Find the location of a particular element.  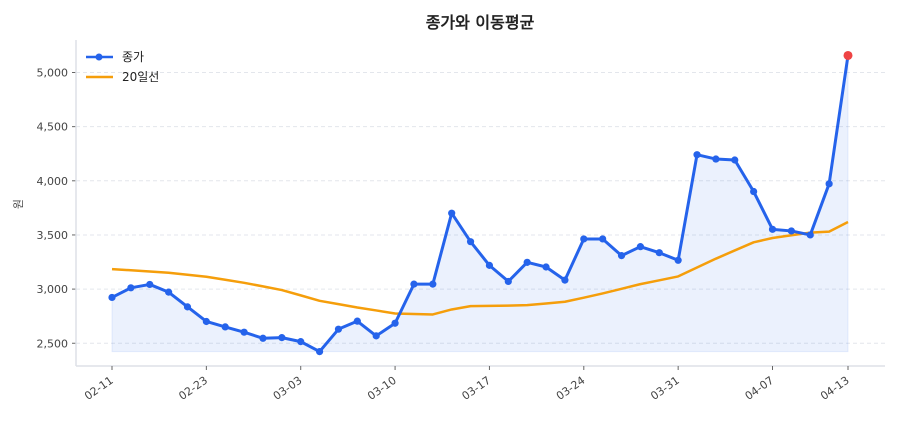

legend-label-close: 종가 is located at coordinates (133, 57).